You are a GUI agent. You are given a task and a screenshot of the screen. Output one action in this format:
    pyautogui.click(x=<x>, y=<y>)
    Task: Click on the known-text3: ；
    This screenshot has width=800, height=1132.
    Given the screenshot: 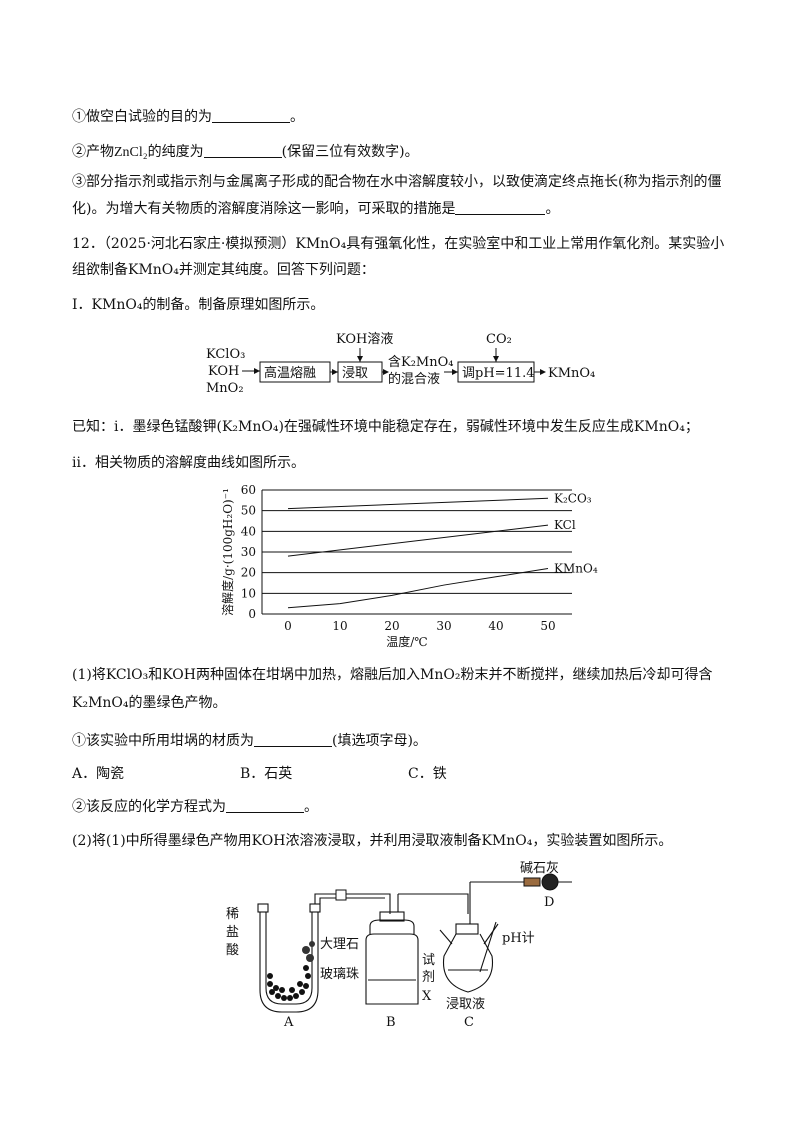 What is the action you would take?
    pyautogui.click(x=691, y=427)
    